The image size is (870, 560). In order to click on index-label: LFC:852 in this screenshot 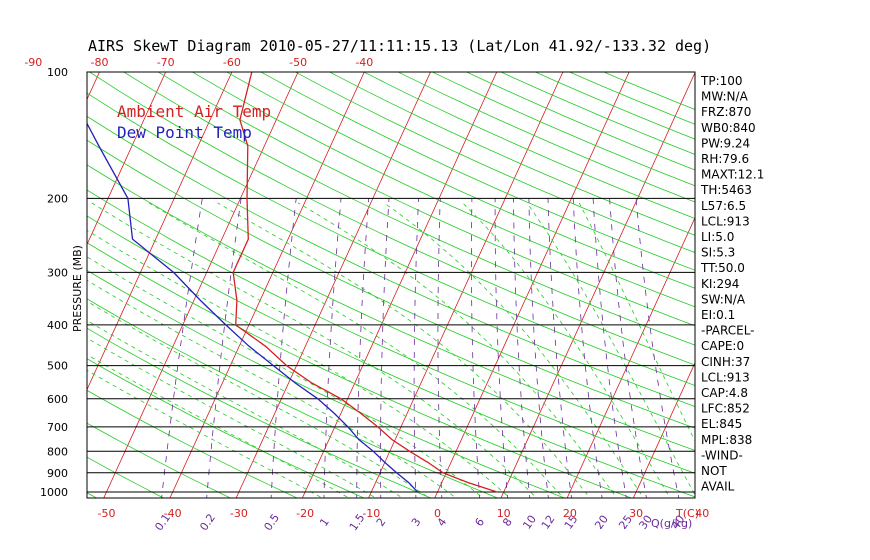, I will do `click(725, 409)`.